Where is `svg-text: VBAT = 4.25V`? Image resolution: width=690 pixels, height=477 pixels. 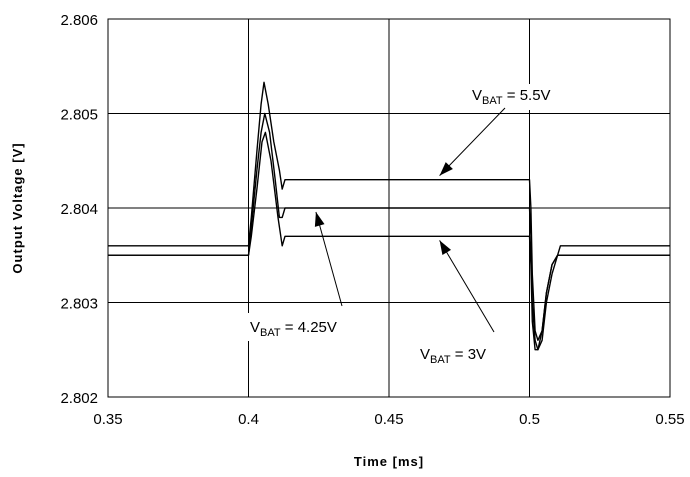 svg-text: VBAT = 4.25V is located at coordinates (293, 329).